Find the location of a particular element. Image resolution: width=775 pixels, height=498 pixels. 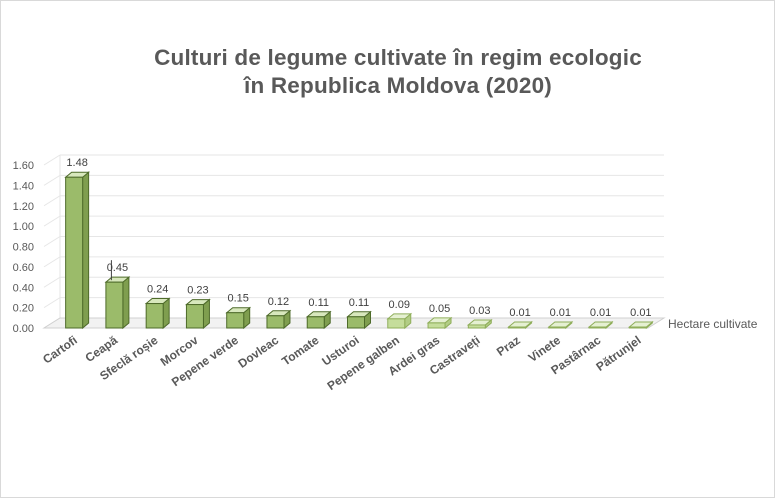

data-label: 0.45 is located at coordinates (117, 268).